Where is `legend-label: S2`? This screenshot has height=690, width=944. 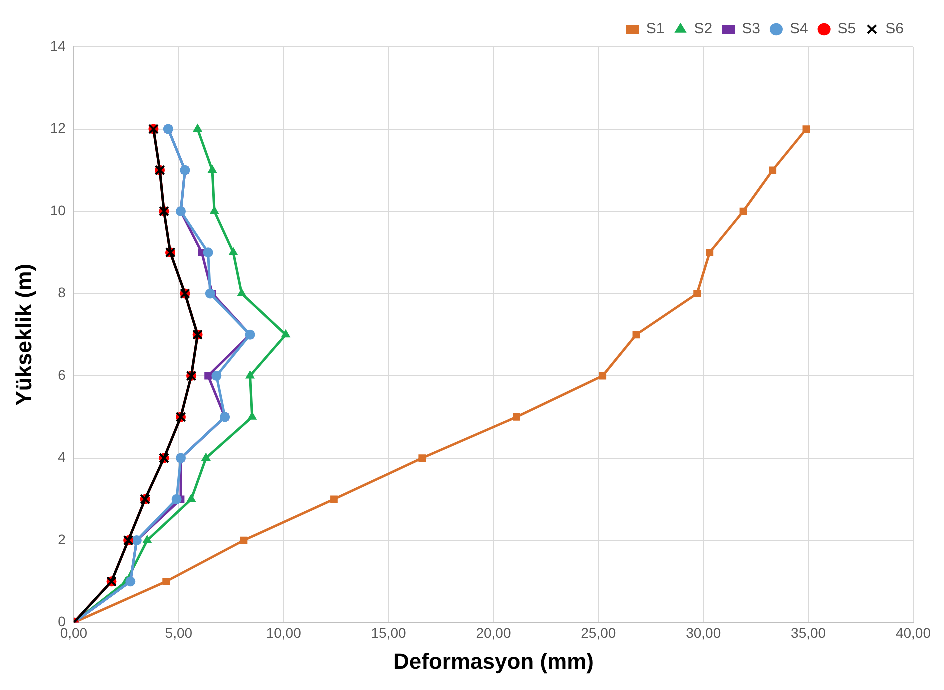 legend-label: S2 is located at coordinates (703, 29).